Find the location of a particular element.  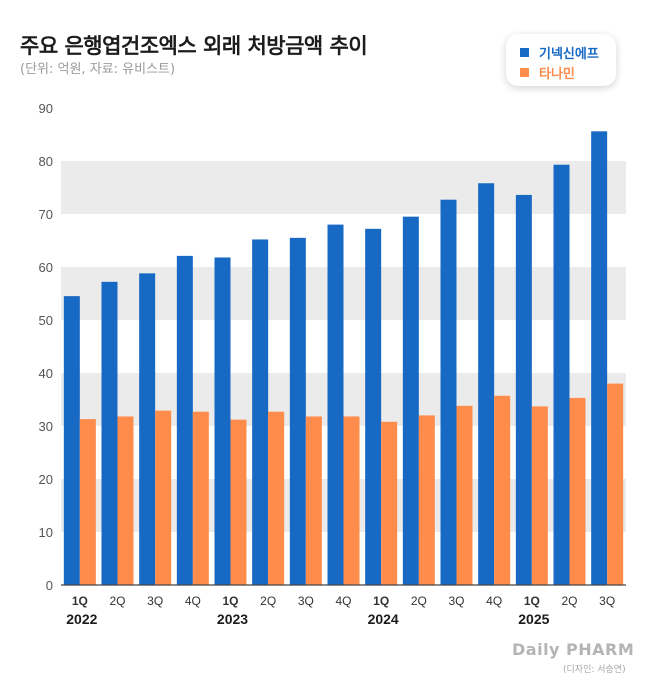

y-tick-label: 70 is located at coordinates (46, 214).